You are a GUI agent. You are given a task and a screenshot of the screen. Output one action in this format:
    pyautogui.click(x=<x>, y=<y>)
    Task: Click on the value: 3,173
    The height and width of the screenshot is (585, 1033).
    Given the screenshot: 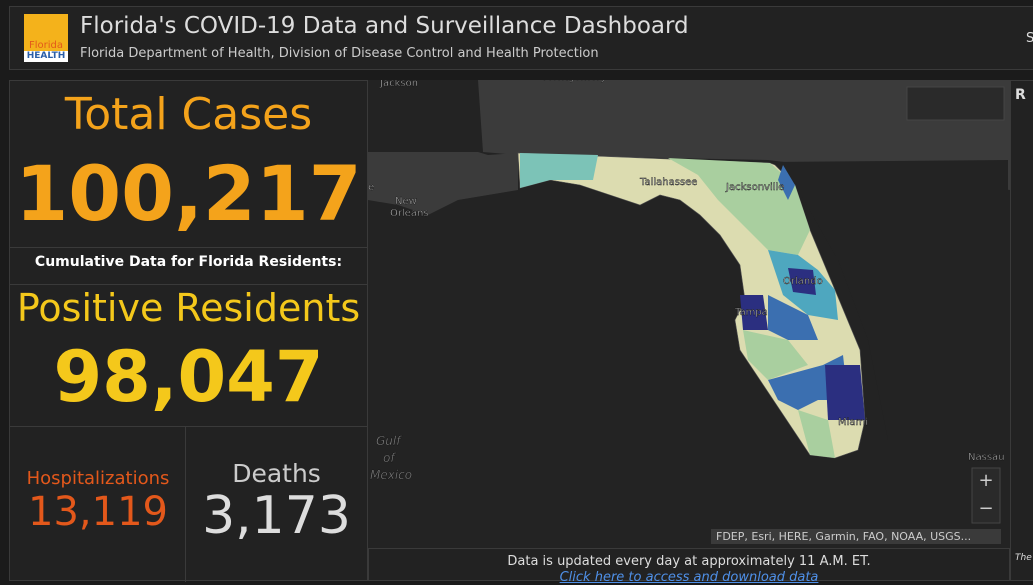 What is the action you would take?
    pyautogui.click(x=276, y=516)
    